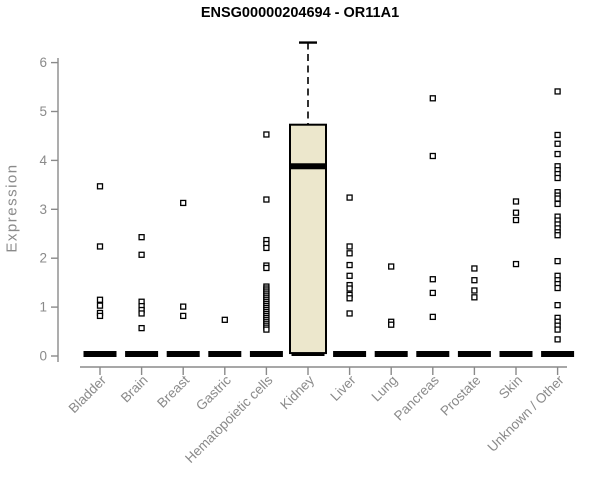 This screenshot has height=500, width=600. I want to click on y-tick-label: 2, so click(43, 258).